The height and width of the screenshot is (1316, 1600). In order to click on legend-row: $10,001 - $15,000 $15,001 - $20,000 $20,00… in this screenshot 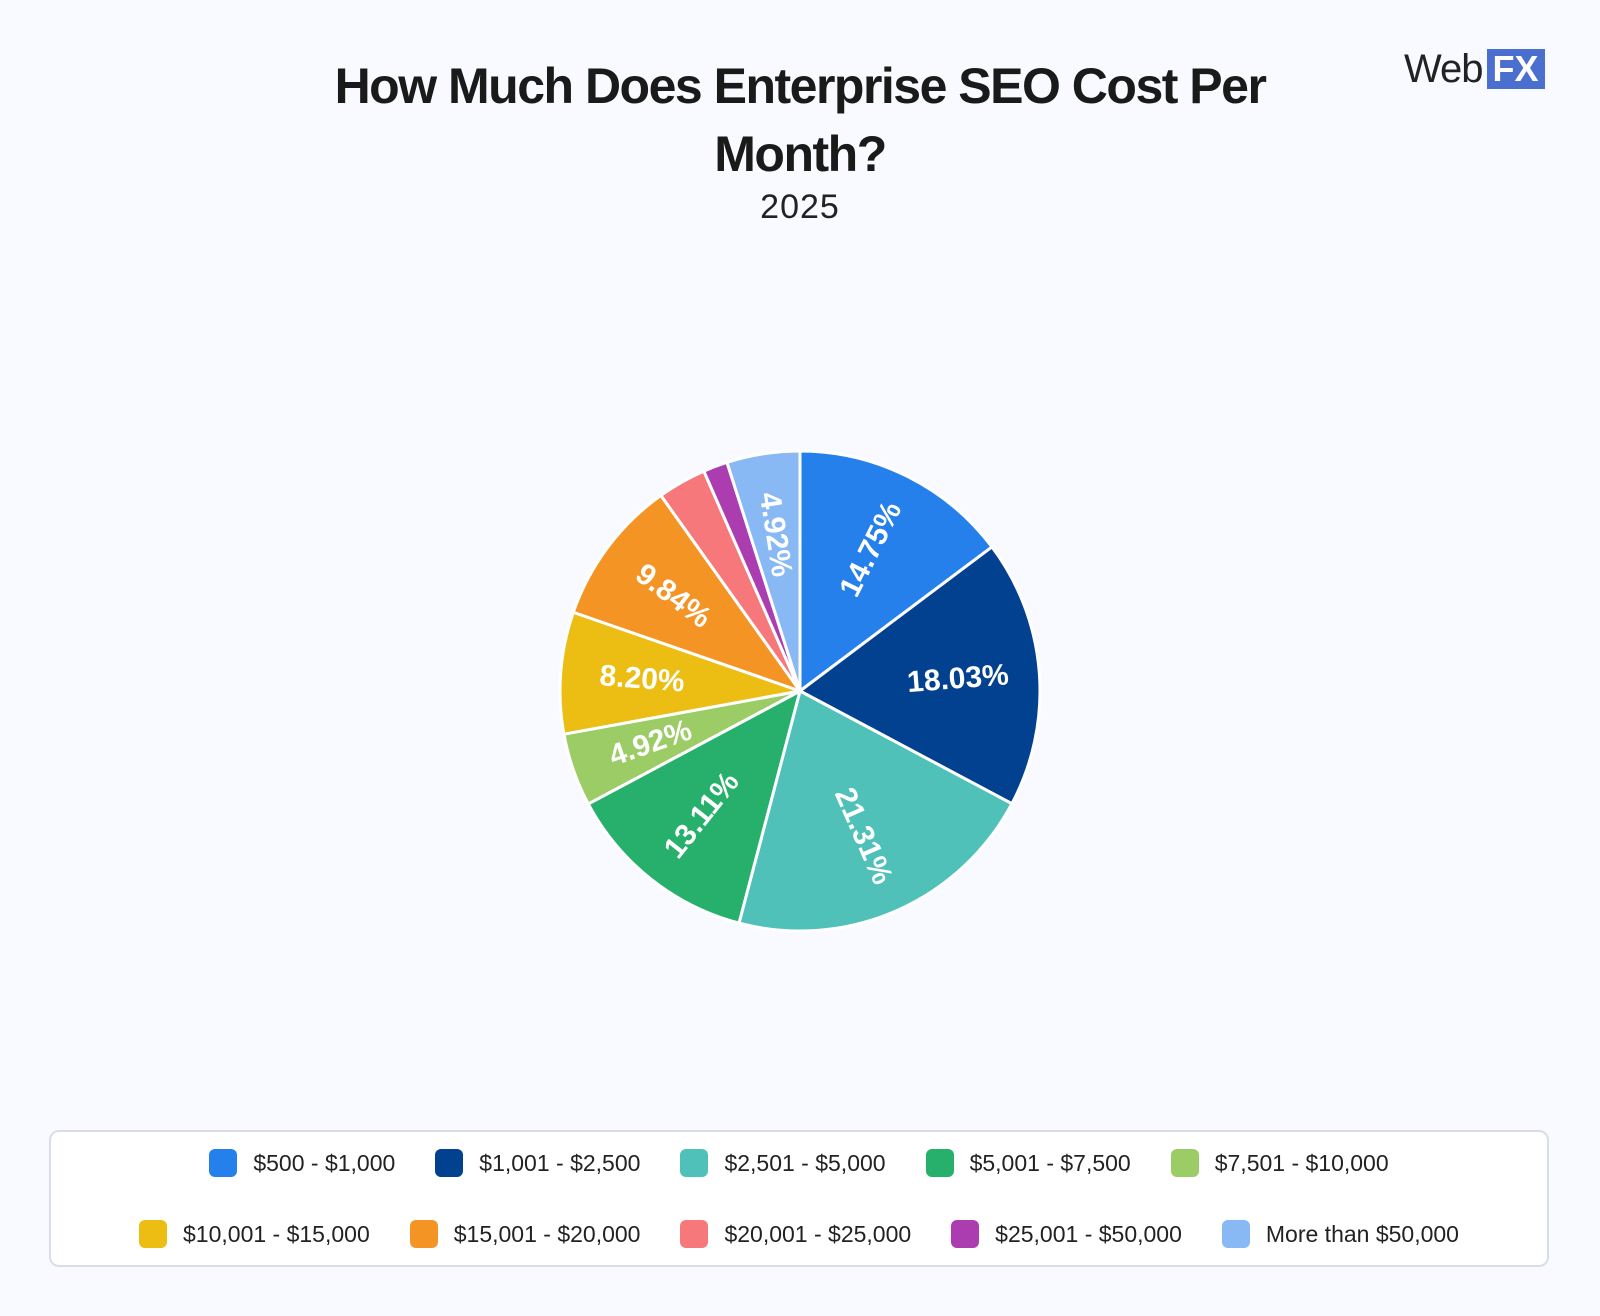, I will do `click(799, 1234)`.